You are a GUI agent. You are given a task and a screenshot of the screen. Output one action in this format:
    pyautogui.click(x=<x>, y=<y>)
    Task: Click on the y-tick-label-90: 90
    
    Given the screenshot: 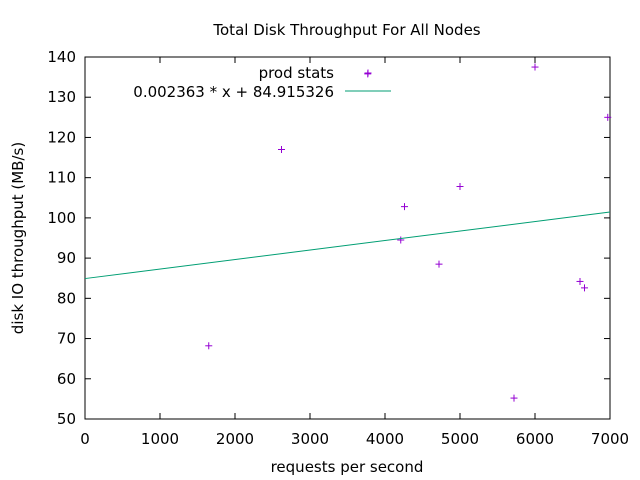 What is the action you would take?
    pyautogui.click(x=66, y=258)
    